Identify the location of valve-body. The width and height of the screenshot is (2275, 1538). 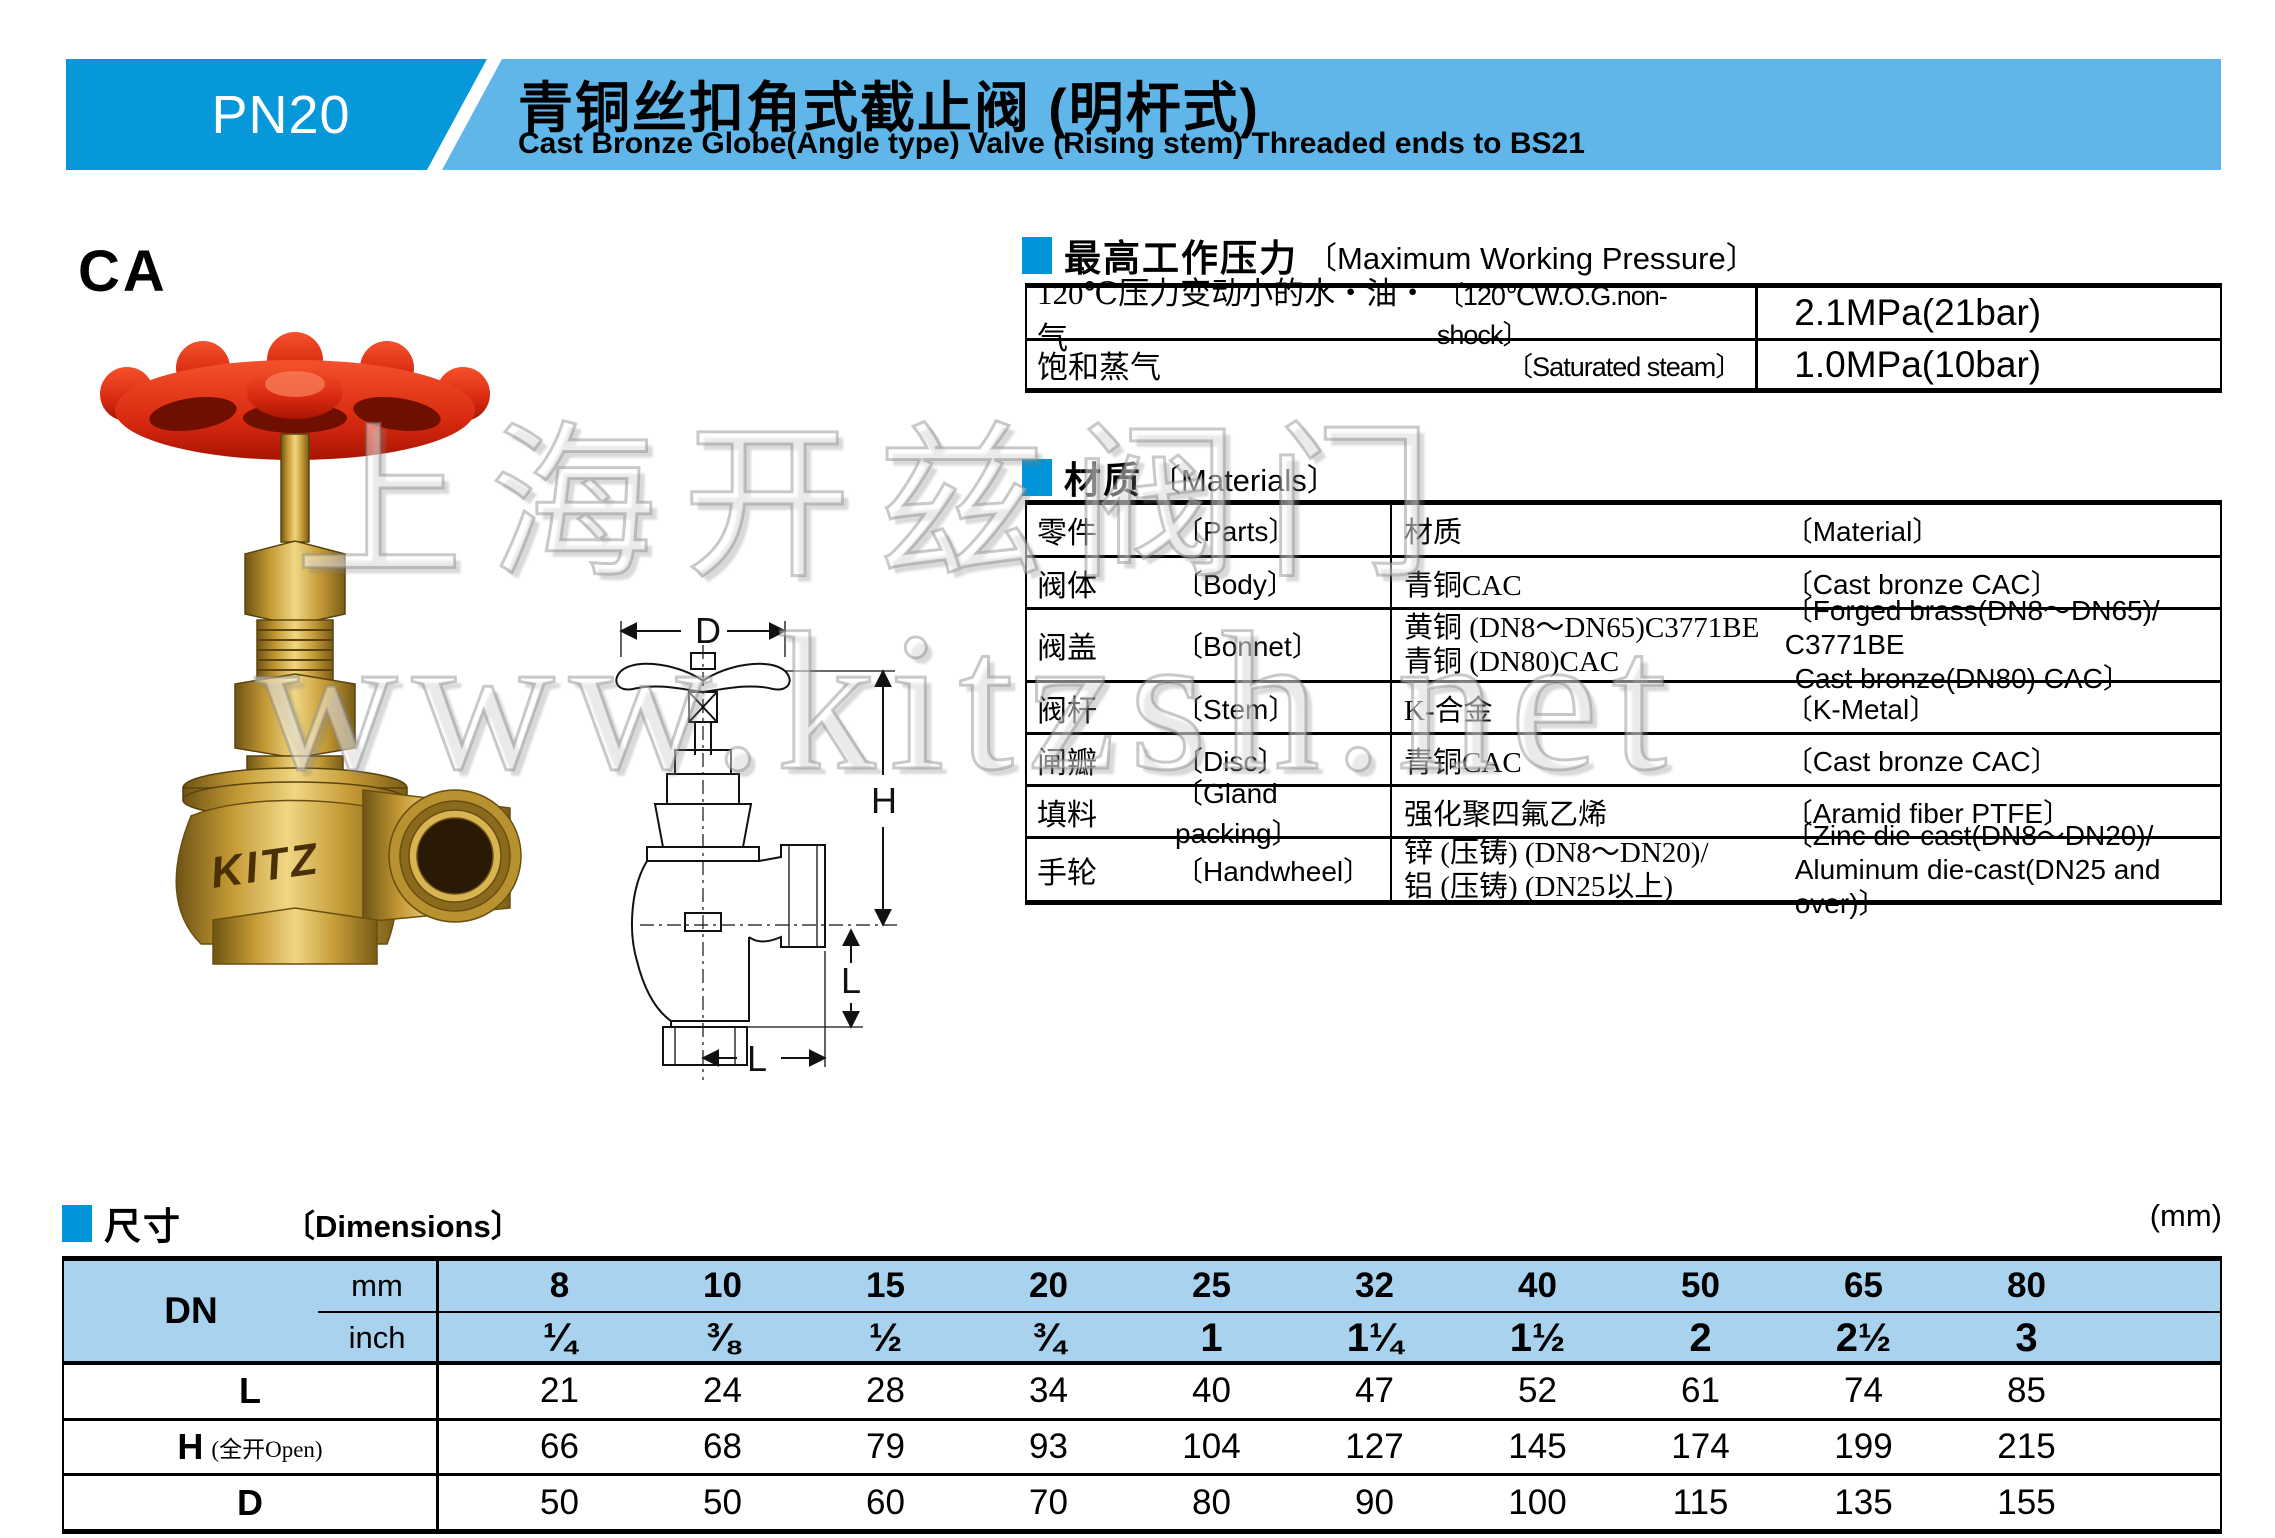
(348, 877).